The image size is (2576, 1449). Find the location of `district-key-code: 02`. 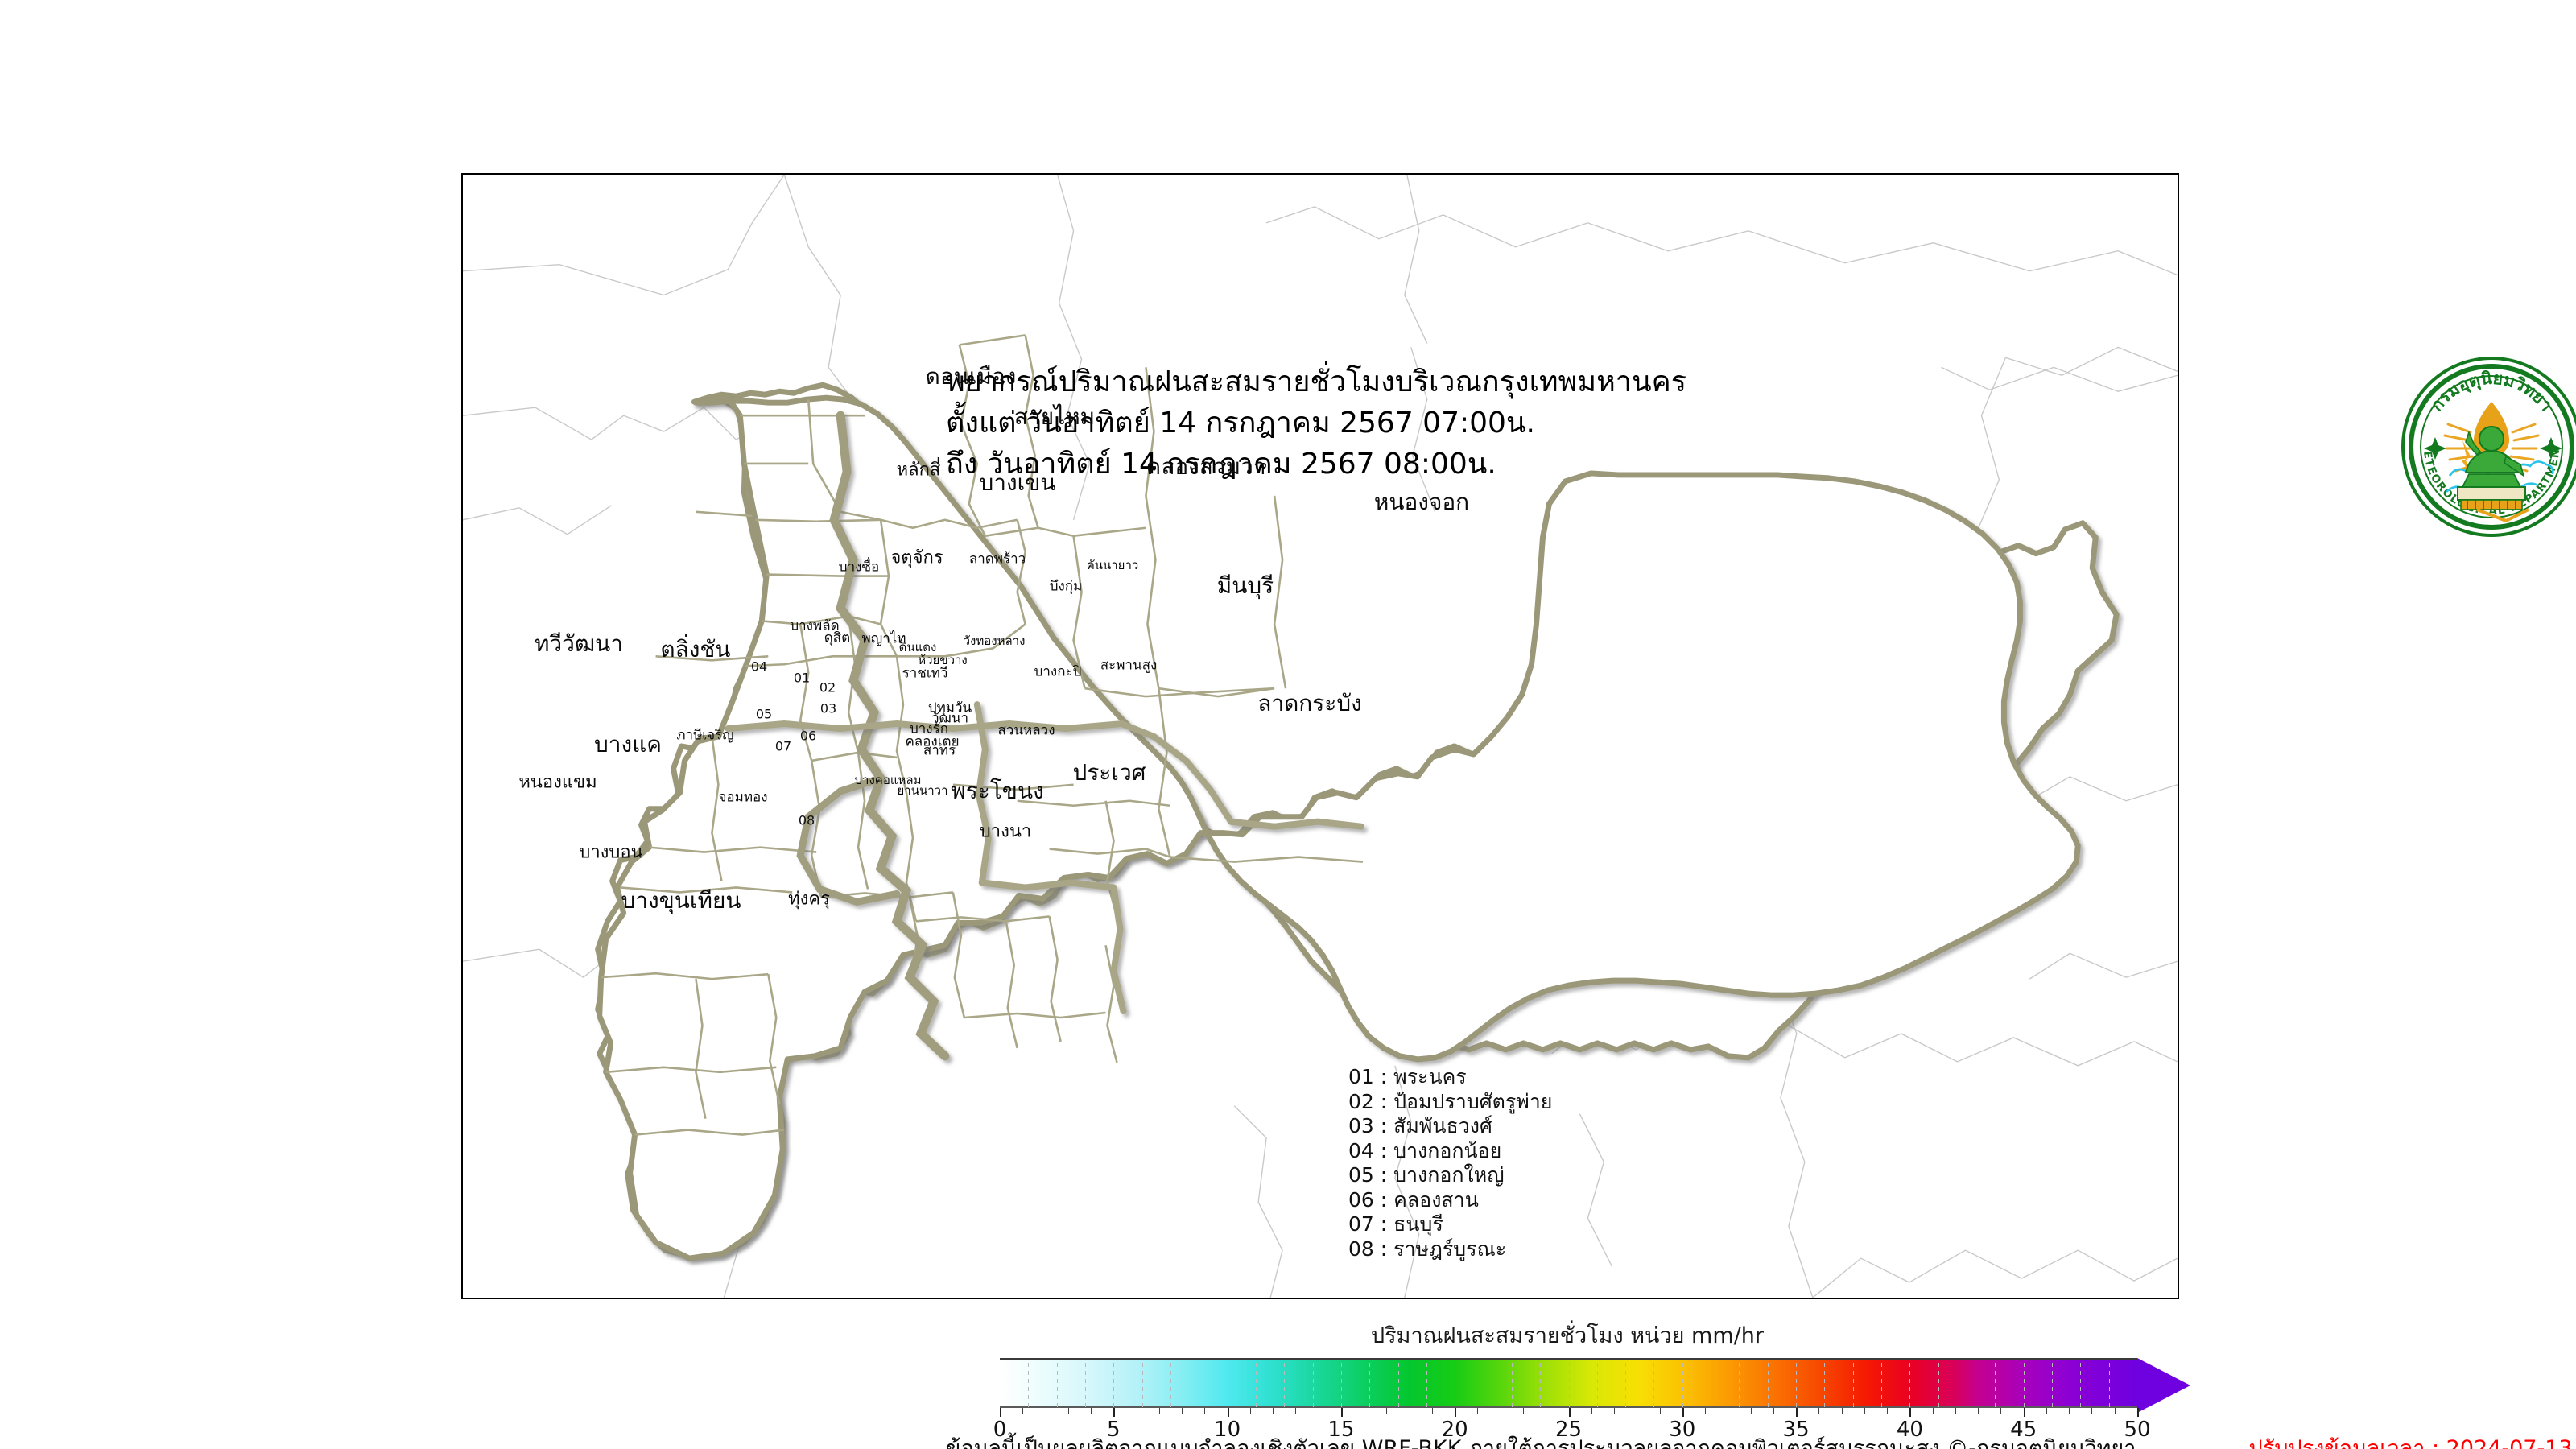

district-key-code: 02 is located at coordinates (1361, 1101).